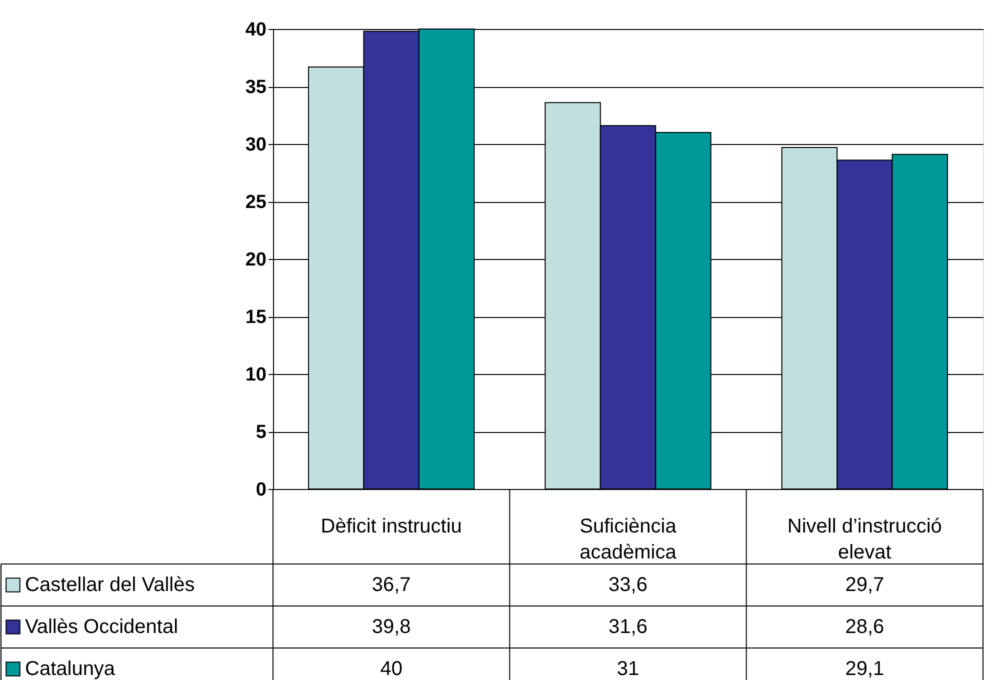 The image size is (996, 680). What do you see at coordinates (261, 432) in the screenshot?
I see `y-tick-label: 5` at bounding box center [261, 432].